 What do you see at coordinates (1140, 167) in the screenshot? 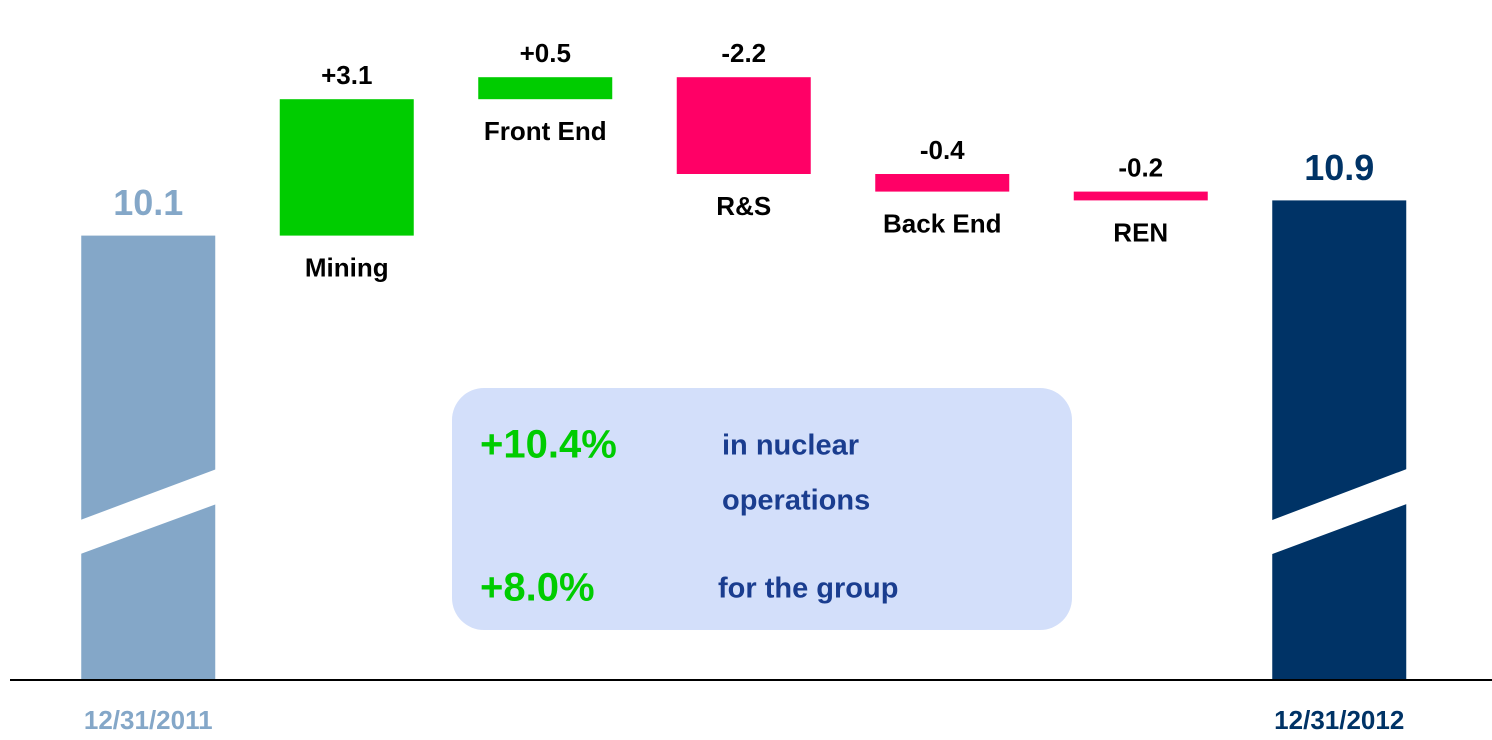
I see `value-label: -0.2` at bounding box center [1140, 167].